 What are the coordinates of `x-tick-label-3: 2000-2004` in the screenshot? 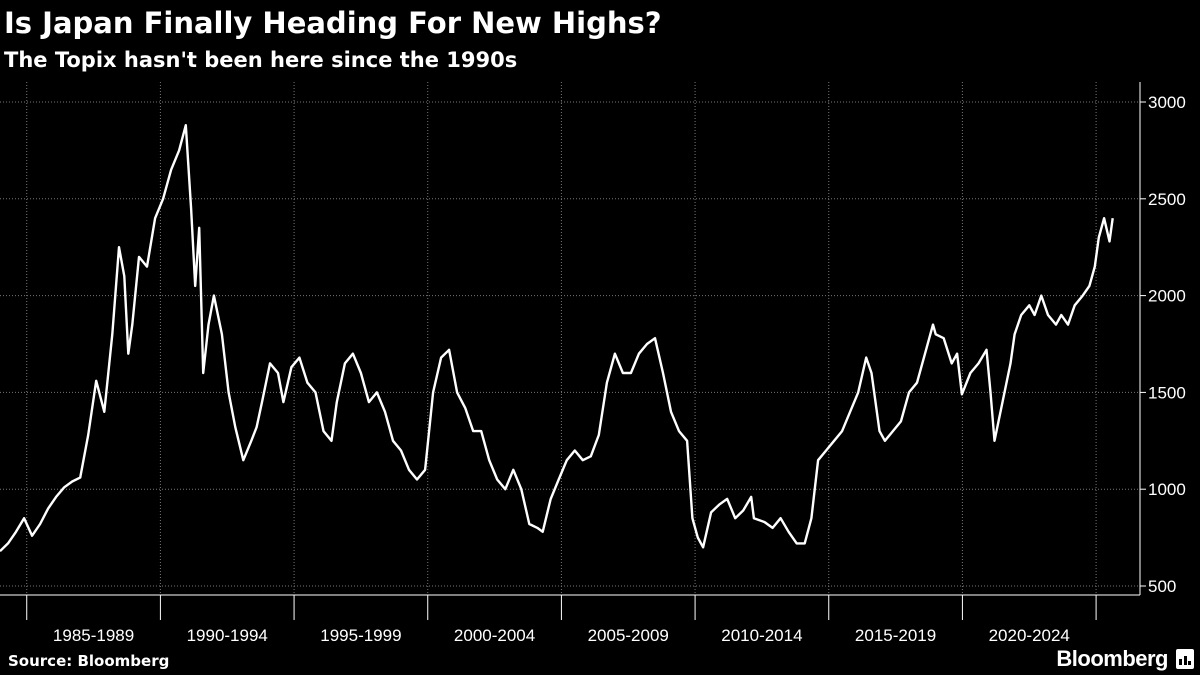 It's located at (494, 635).